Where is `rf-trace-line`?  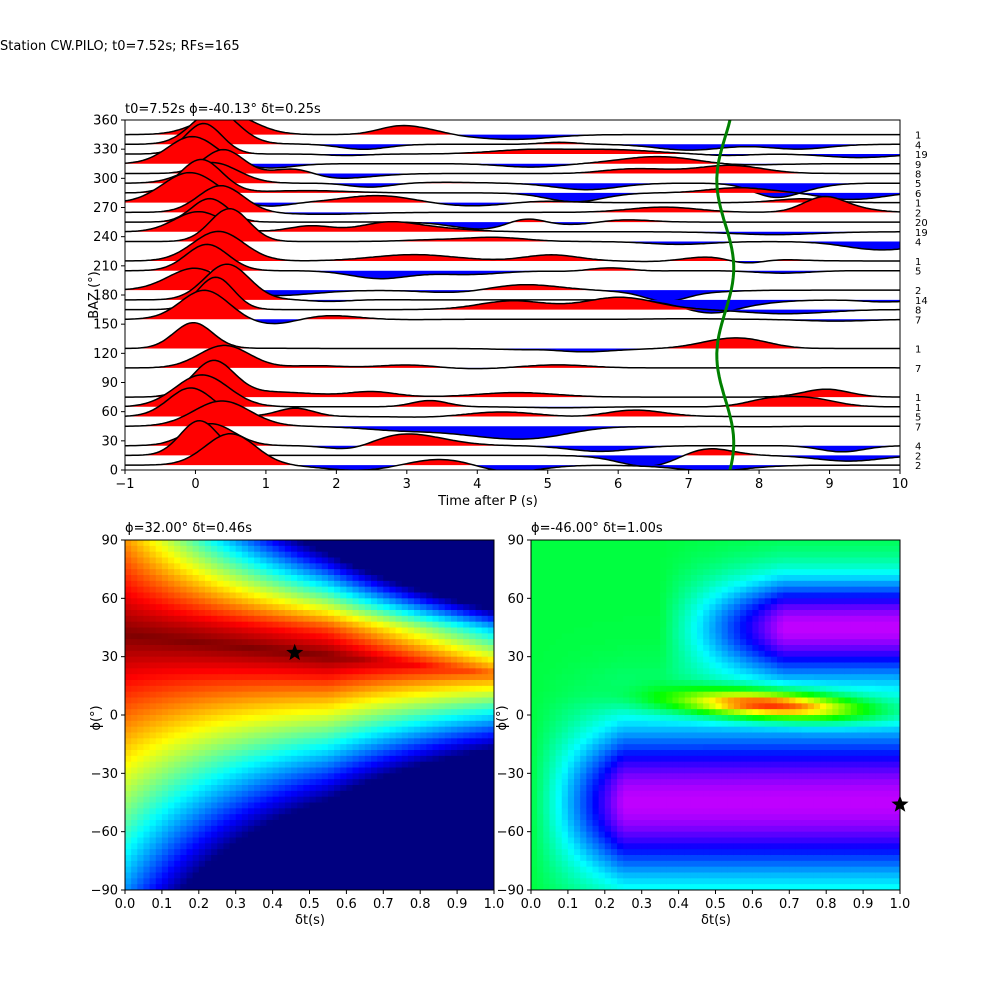 rf-trace-line is located at coordinates (512, 213).